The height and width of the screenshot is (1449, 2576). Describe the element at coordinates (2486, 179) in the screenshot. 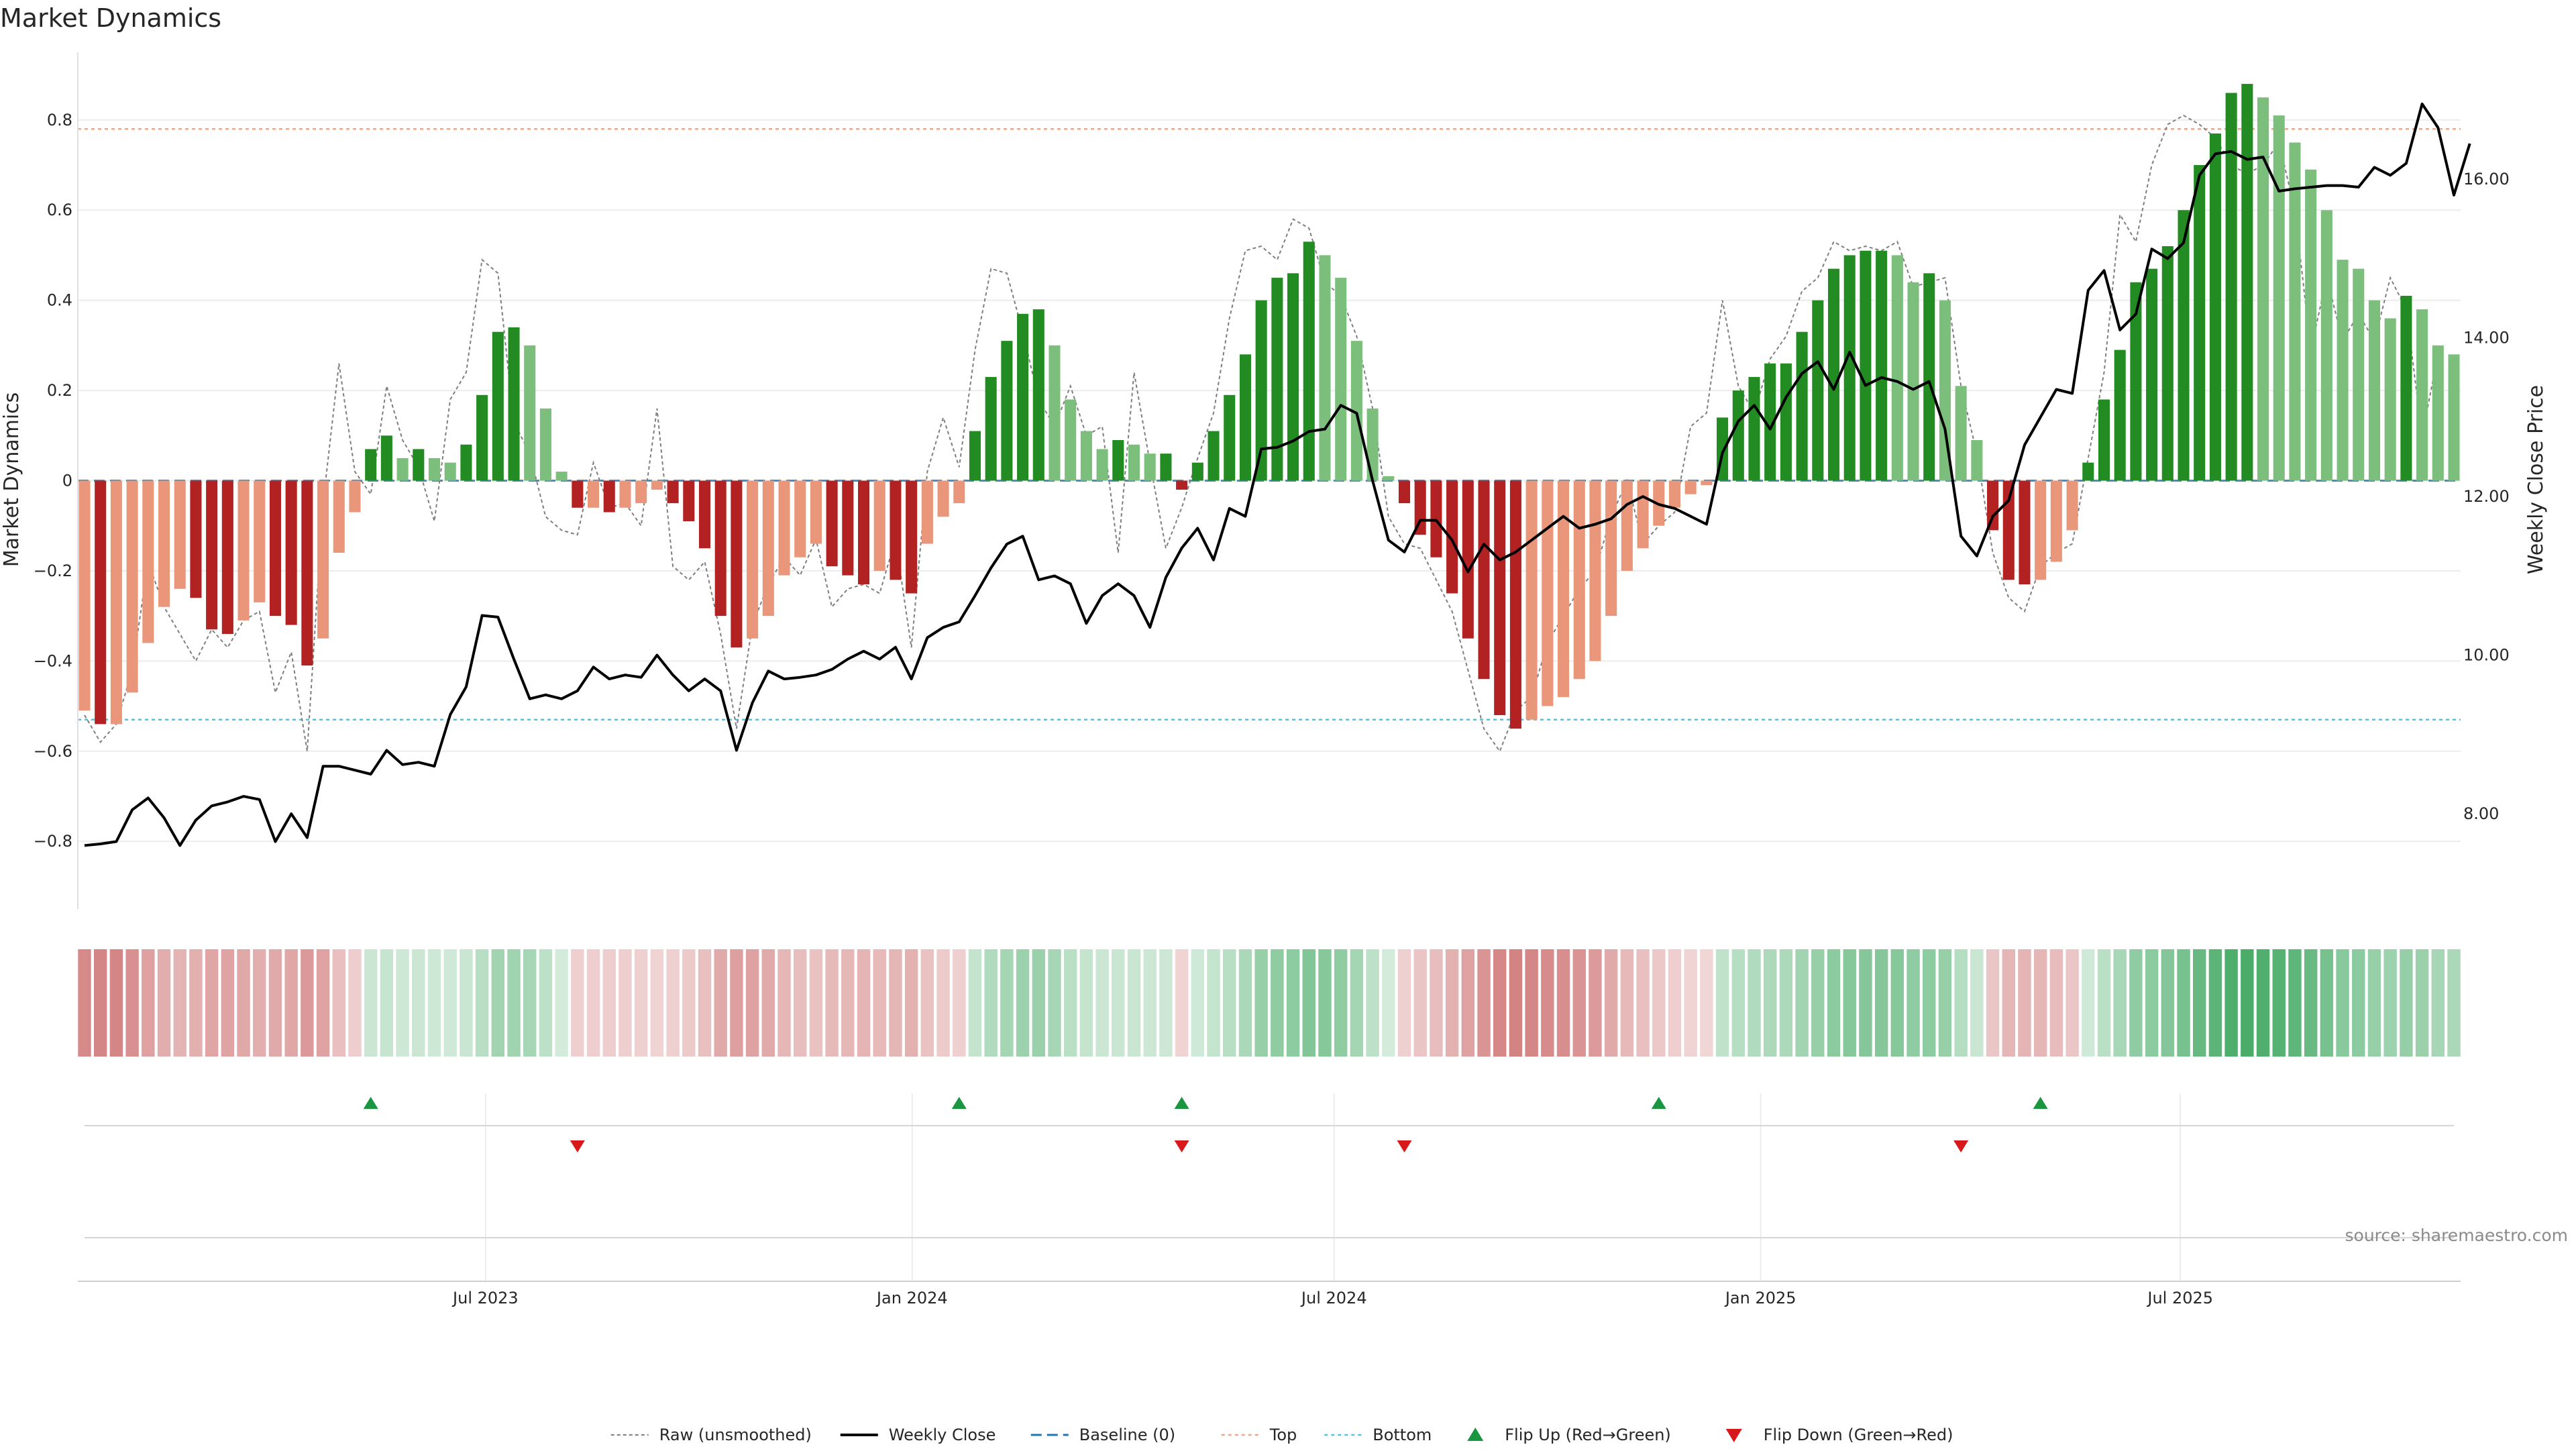

I see `y2-tick-label: 16.00` at that location.